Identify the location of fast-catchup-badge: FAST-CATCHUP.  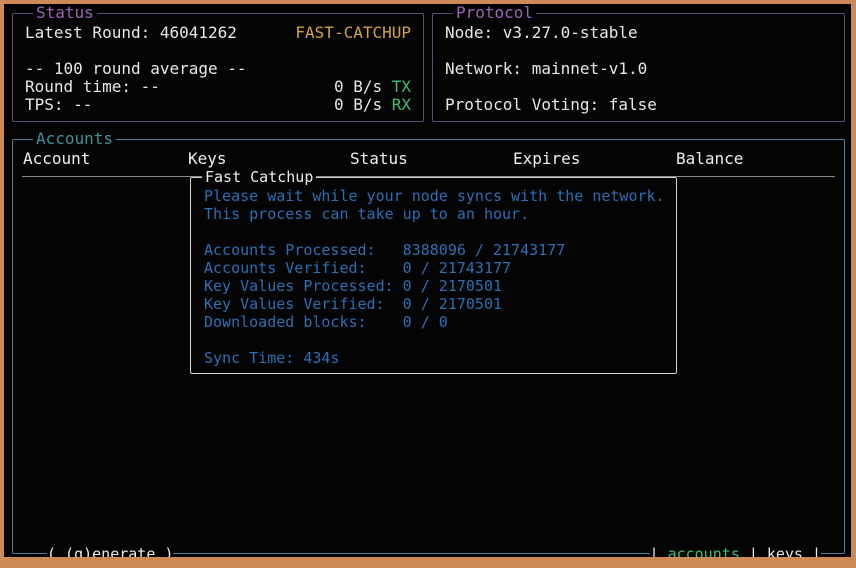
(353, 32).